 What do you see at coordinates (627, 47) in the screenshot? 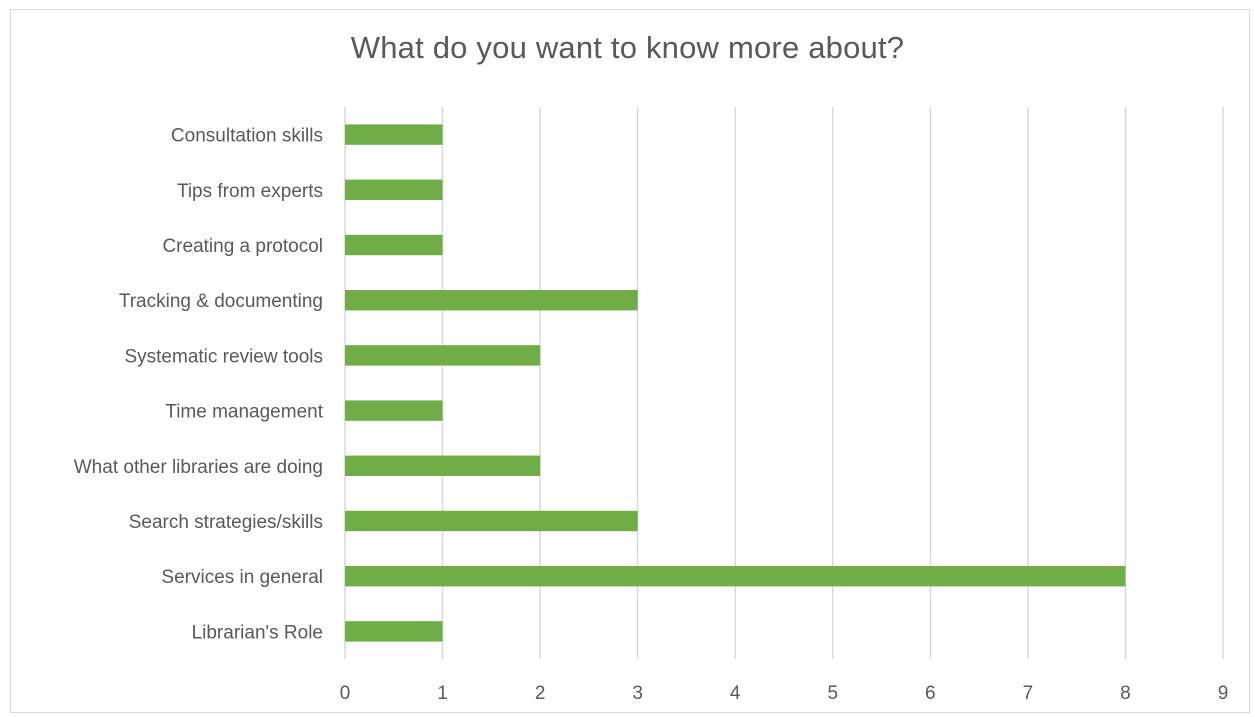
I see `chart-title: What do you want to know more about?` at bounding box center [627, 47].